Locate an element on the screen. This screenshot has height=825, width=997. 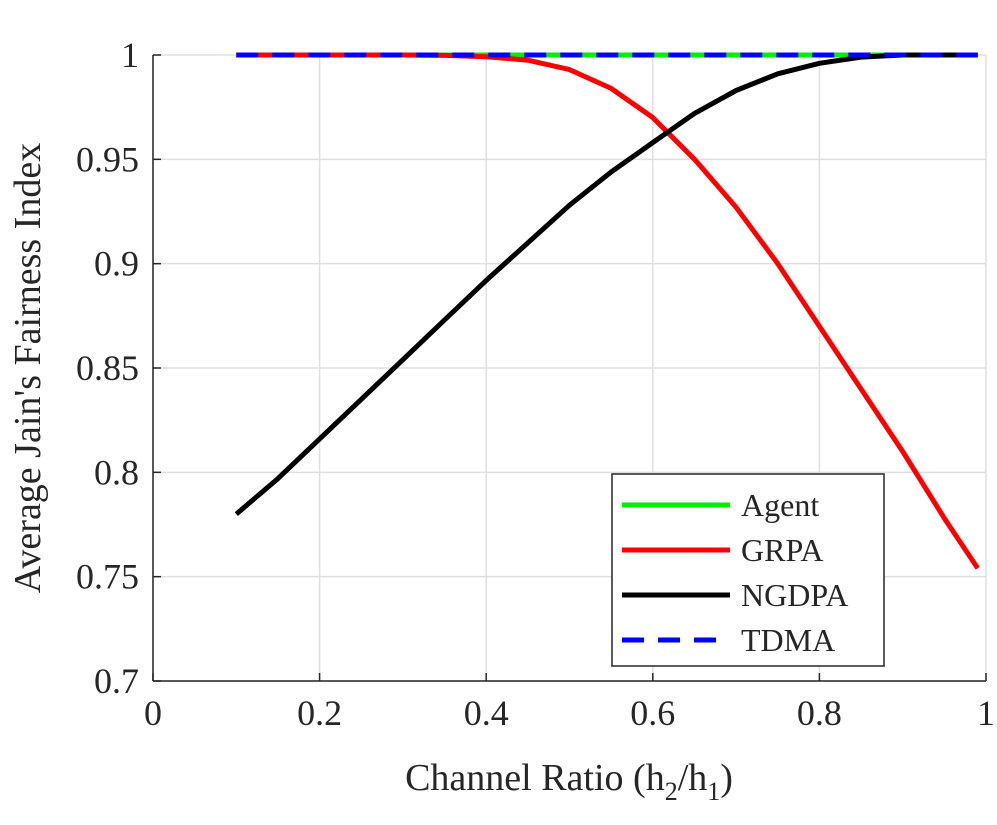
x-tick-label: 0.6 is located at coordinates (652, 713).